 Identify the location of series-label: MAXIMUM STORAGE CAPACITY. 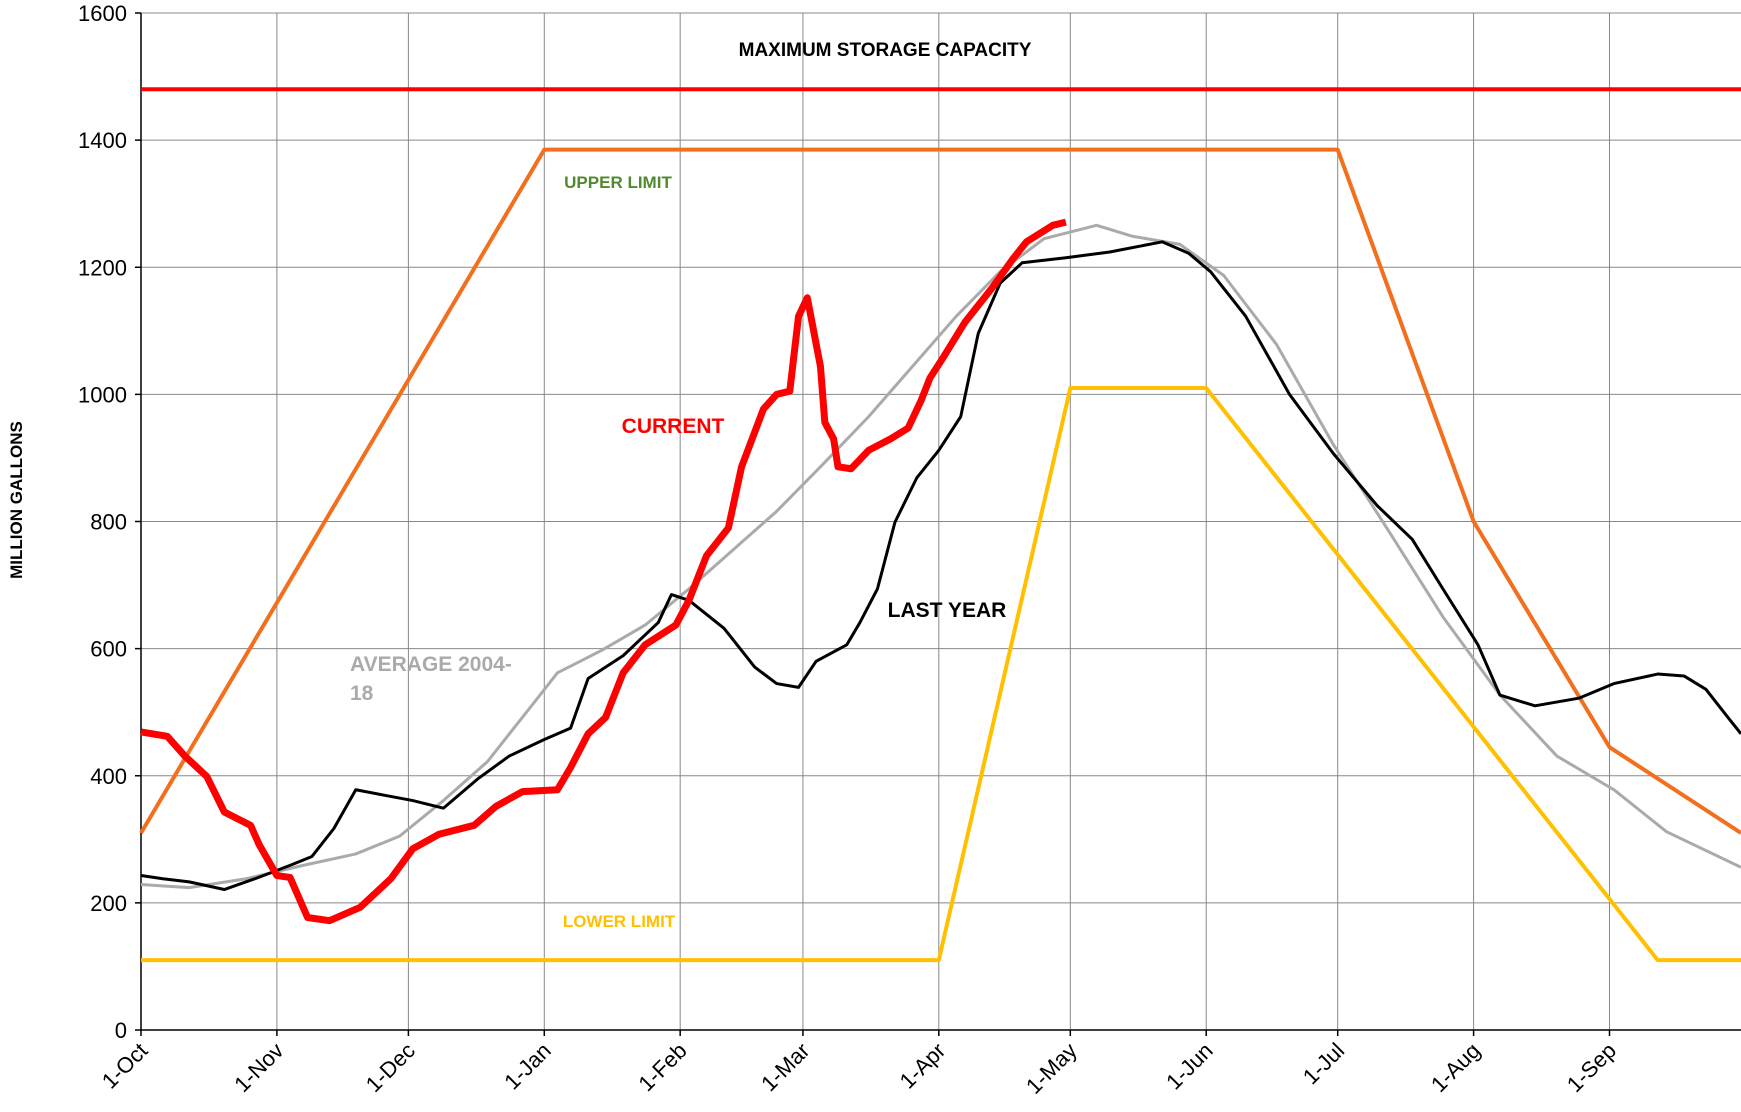
(885, 50).